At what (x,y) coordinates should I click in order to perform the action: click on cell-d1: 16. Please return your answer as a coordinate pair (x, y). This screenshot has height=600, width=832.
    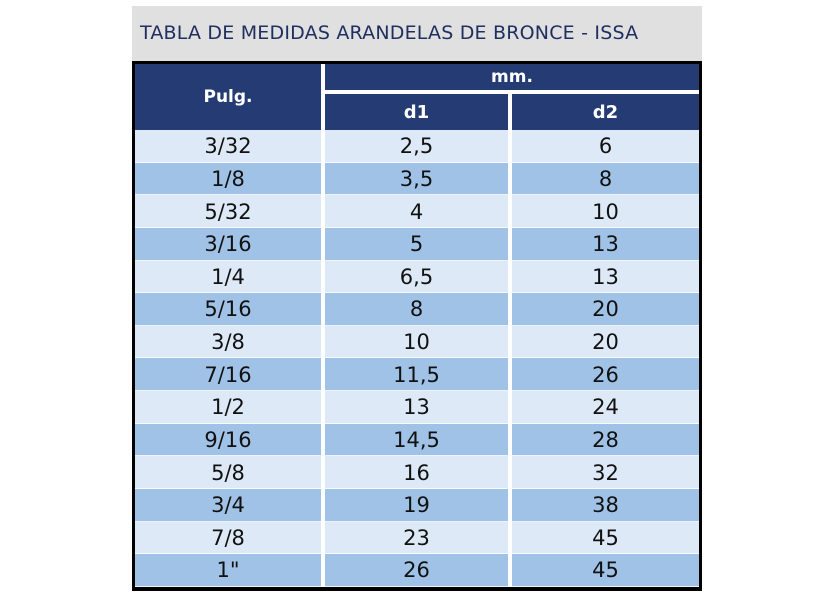
    Looking at the image, I should click on (418, 472).